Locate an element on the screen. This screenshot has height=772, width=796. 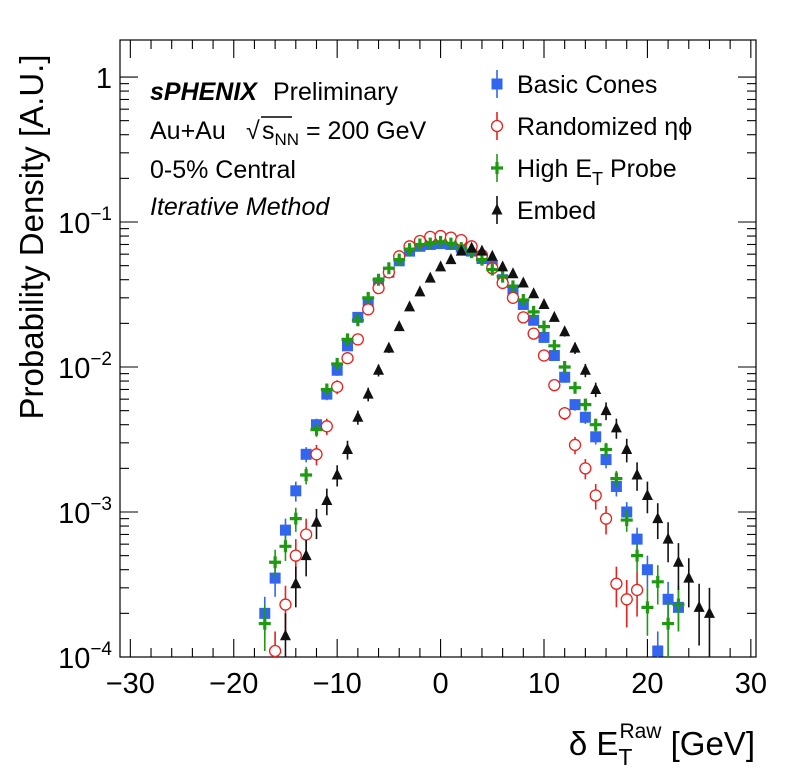
x-tick-label: 10 is located at coordinates (544, 684).